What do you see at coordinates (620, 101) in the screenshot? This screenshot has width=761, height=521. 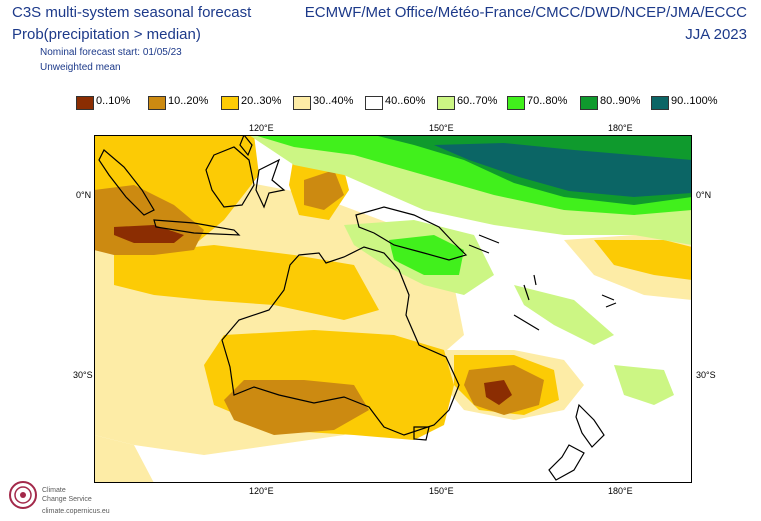 I see `legend-label: 80..90%` at bounding box center [620, 101].